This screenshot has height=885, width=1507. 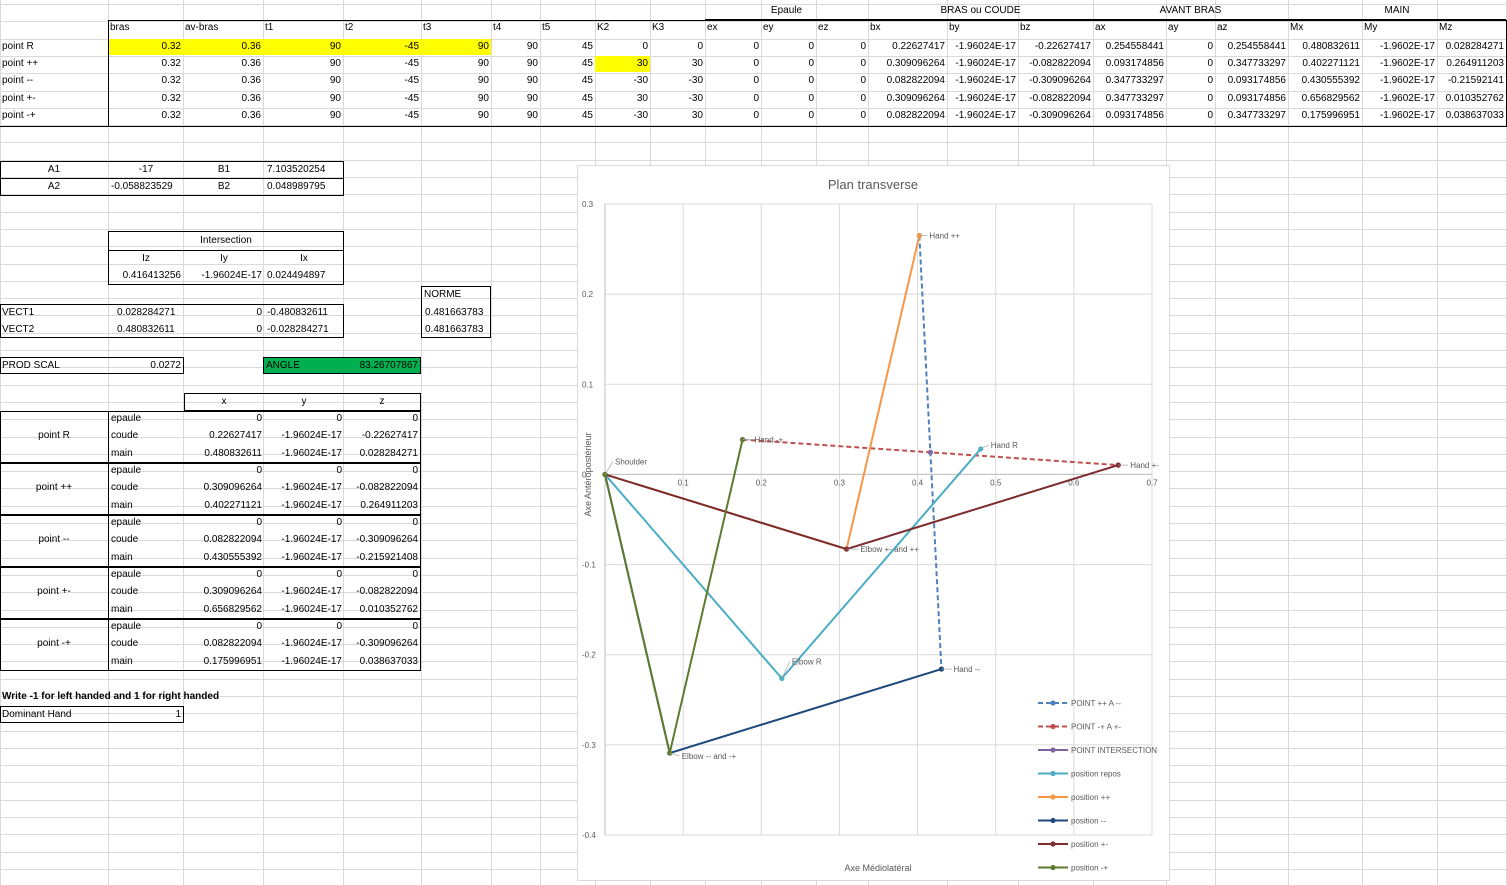 I want to click on point-value-cell: 0.175996951, so click(x=232, y=661).